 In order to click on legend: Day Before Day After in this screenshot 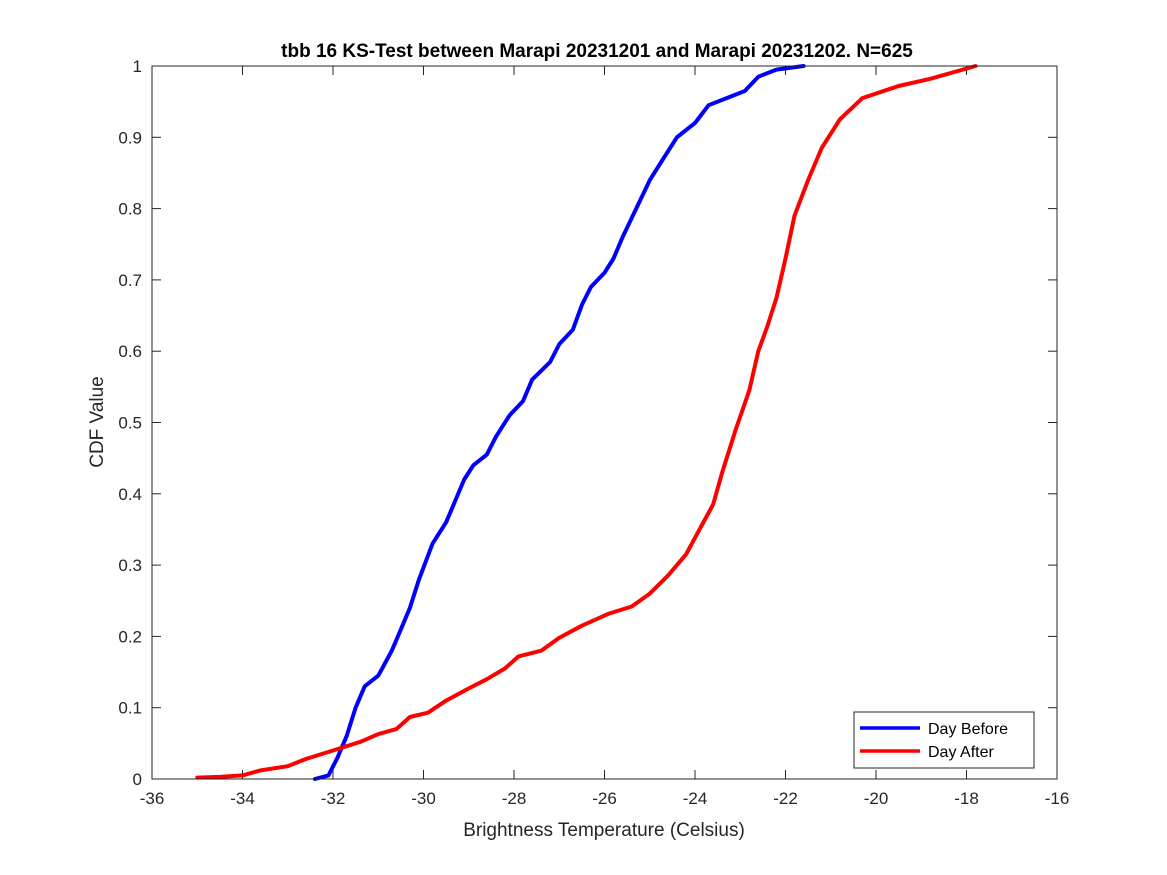, I will do `click(944, 740)`.